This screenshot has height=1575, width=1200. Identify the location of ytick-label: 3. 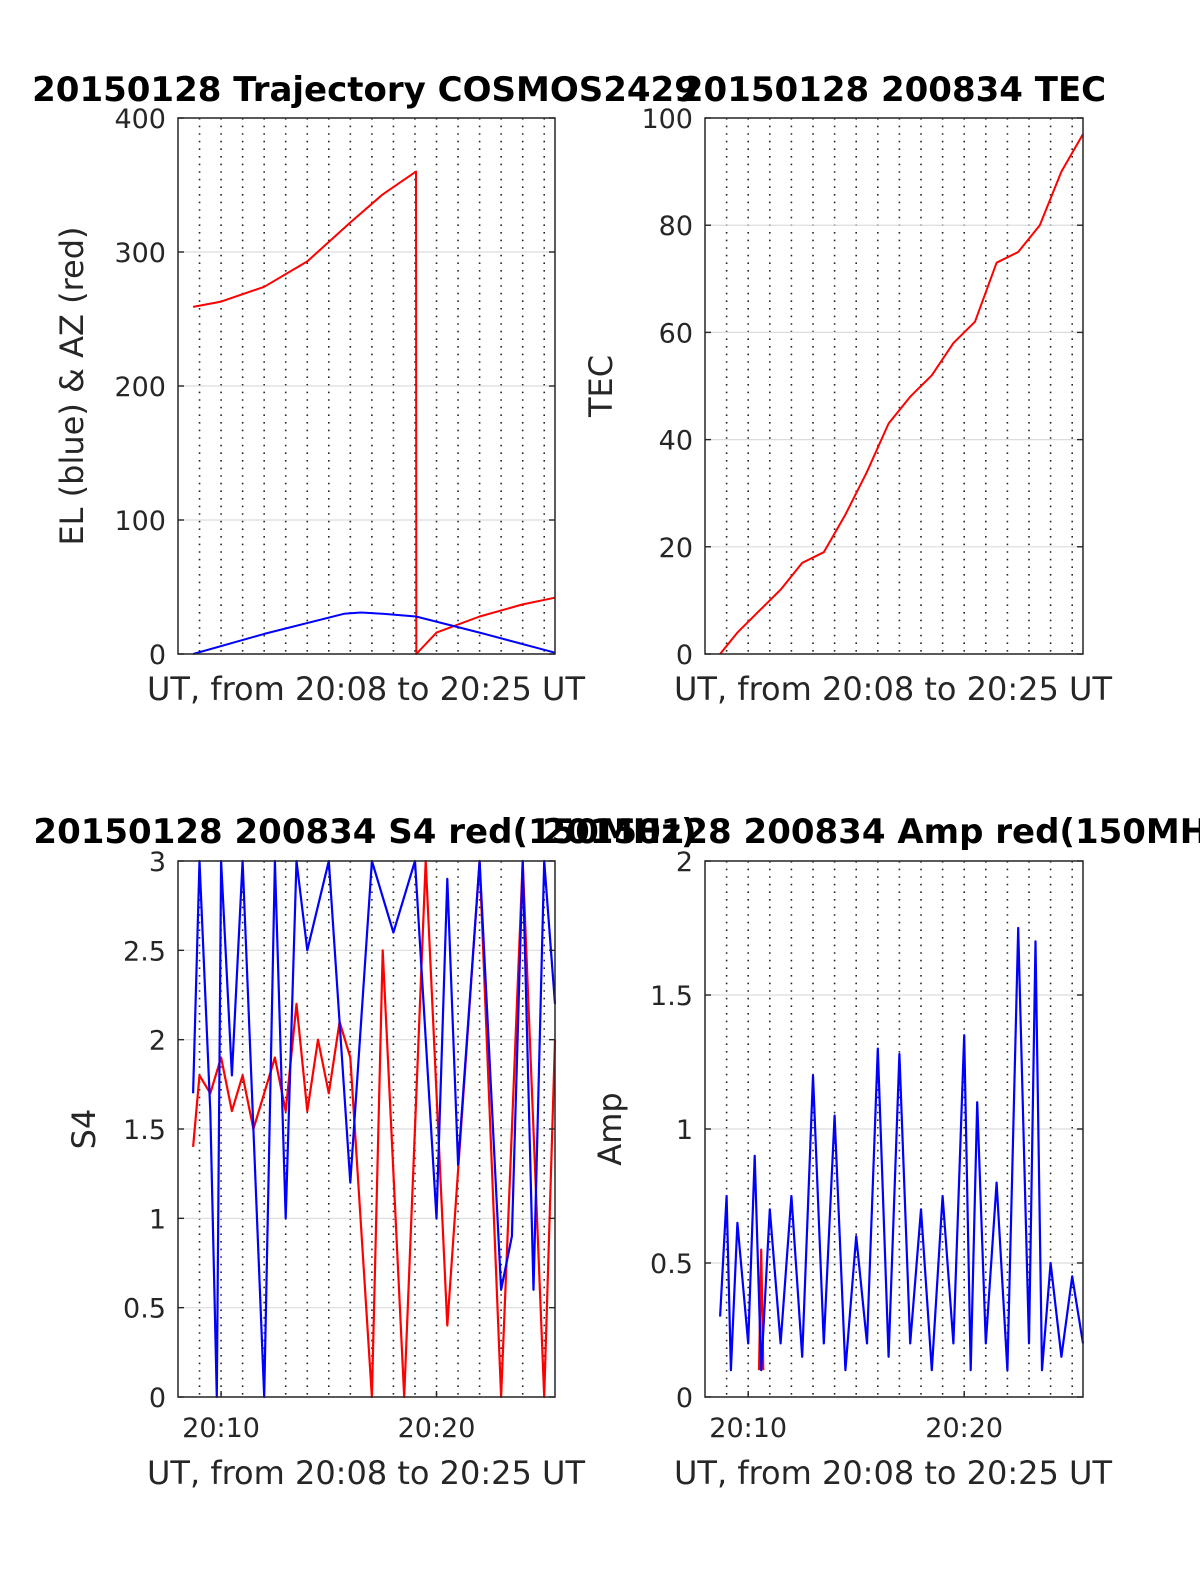
(157, 862).